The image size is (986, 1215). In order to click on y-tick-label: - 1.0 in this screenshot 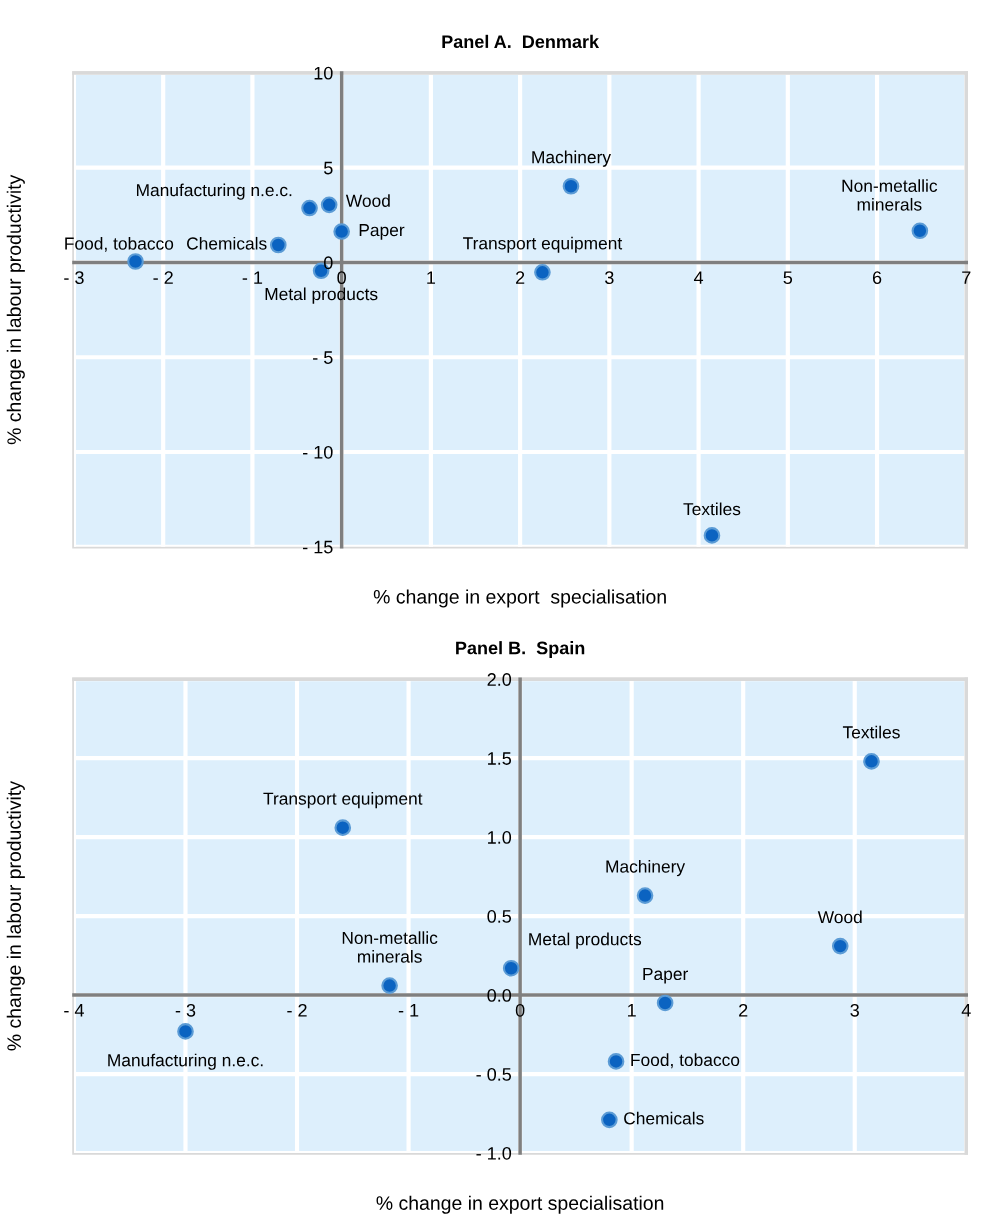, I will do `click(494, 1153)`.